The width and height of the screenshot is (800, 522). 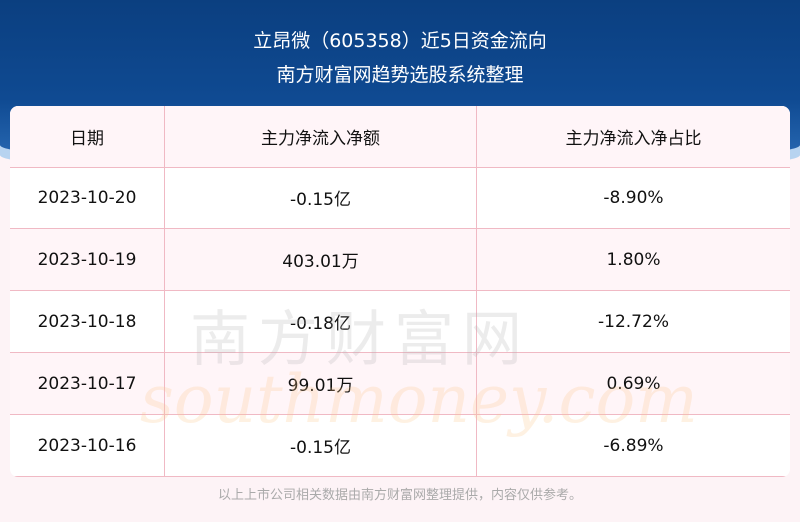 I want to click on footer-disclaimer: 以上上市公司相关数据由南方财富网整理提供，内容仅供参考。, so click(x=399, y=495).